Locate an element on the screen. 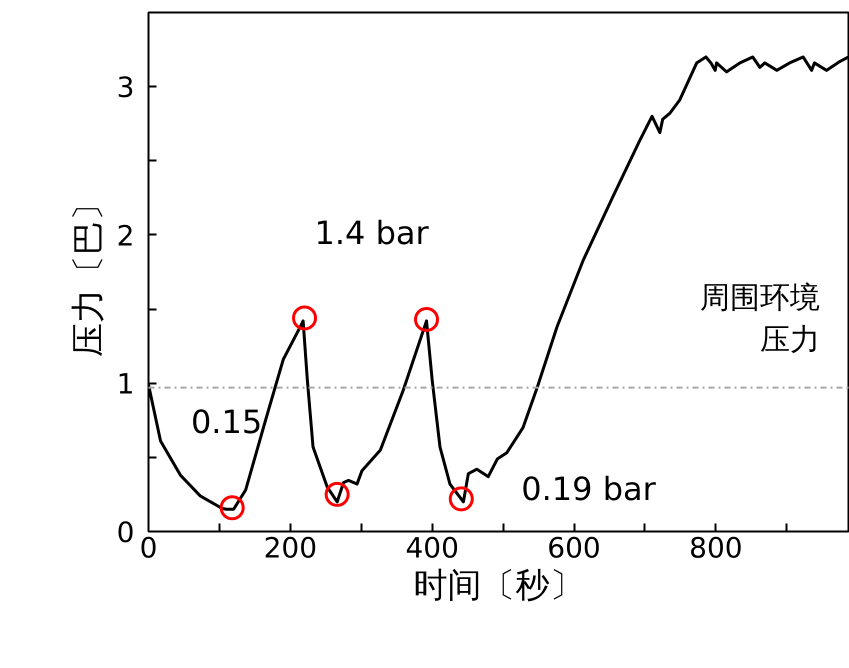  annotation: 0.19 bar is located at coordinates (589, 489).